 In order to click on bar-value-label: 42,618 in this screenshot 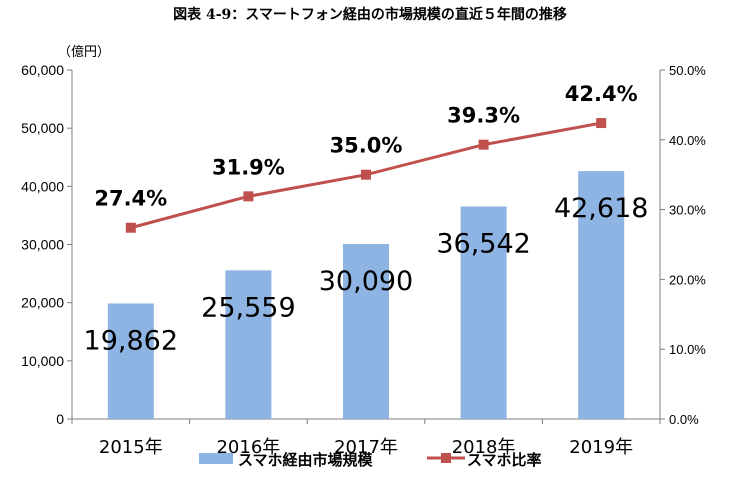, I will do `click(601, 208)`.